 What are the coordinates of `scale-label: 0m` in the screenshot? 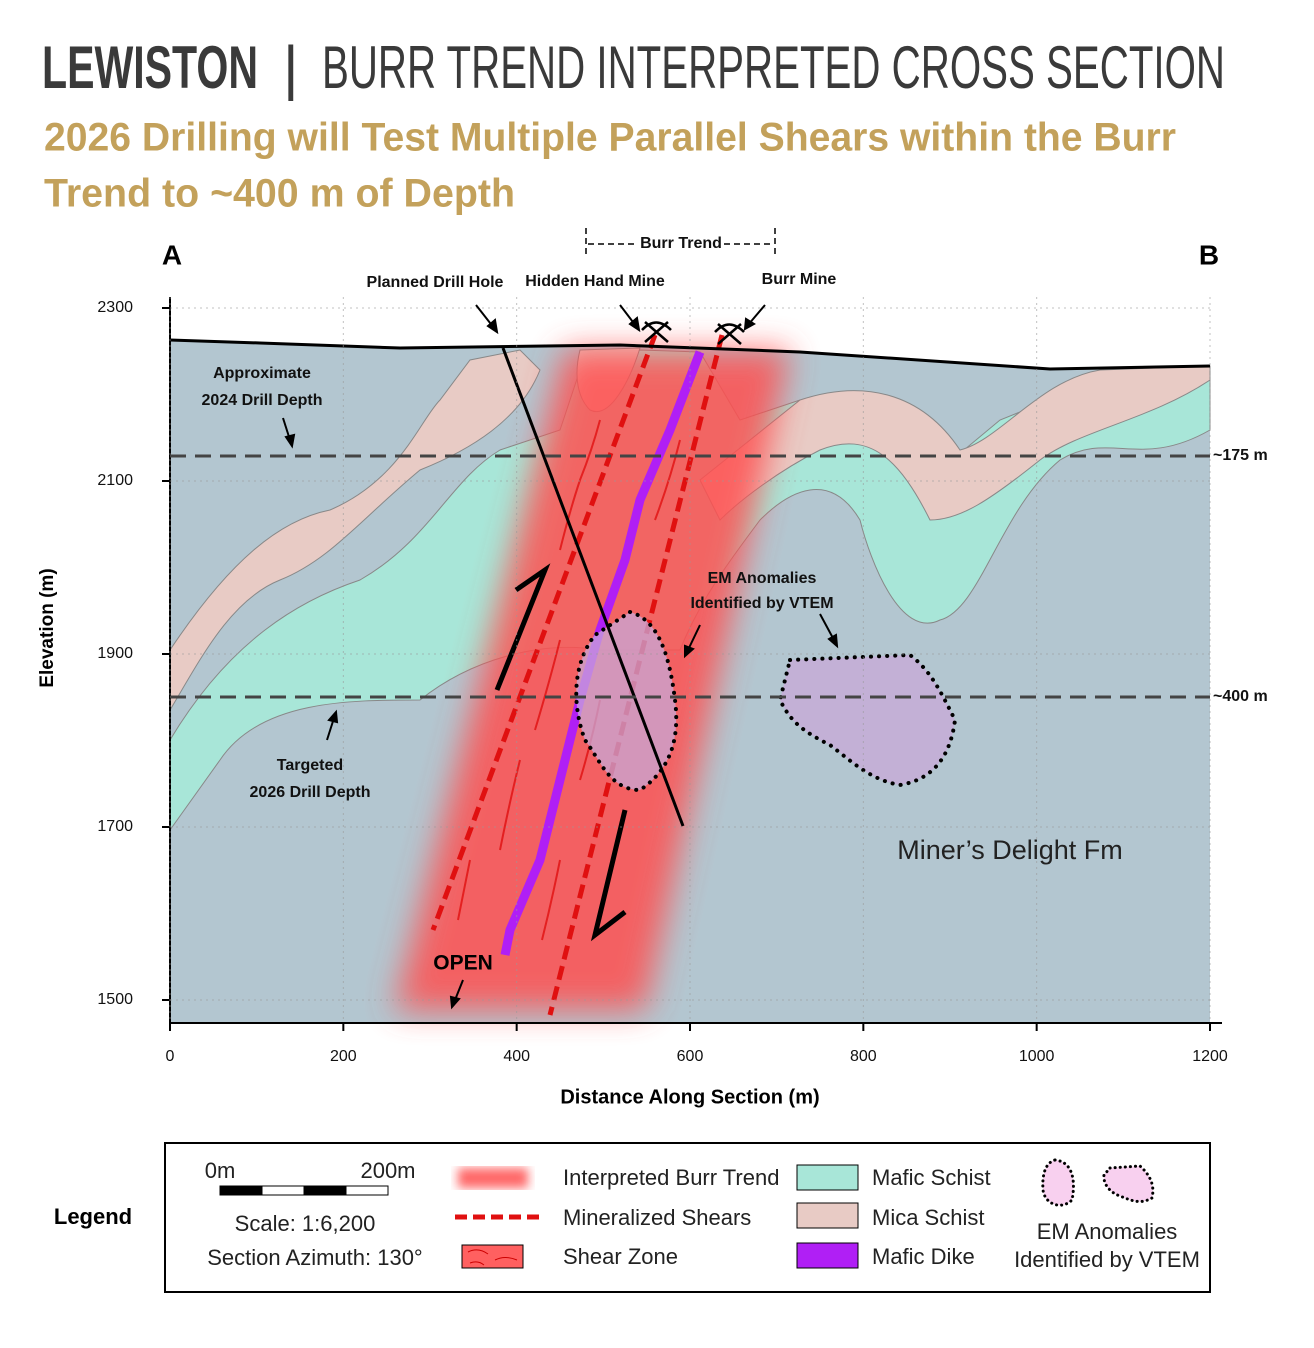 It's located at (220, 1170).